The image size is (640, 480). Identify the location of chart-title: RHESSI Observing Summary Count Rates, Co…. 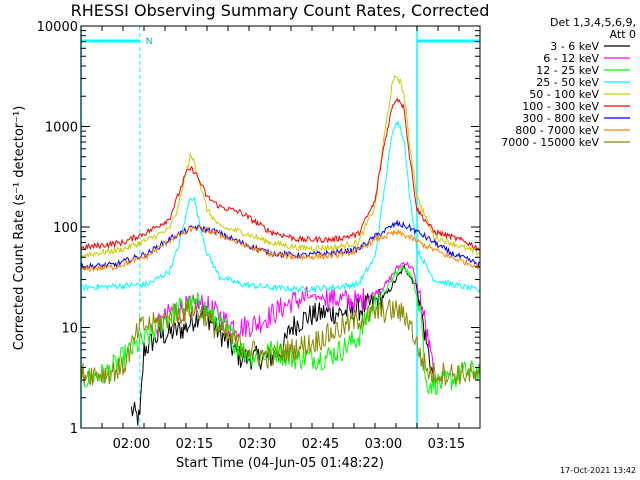
(280, 10).